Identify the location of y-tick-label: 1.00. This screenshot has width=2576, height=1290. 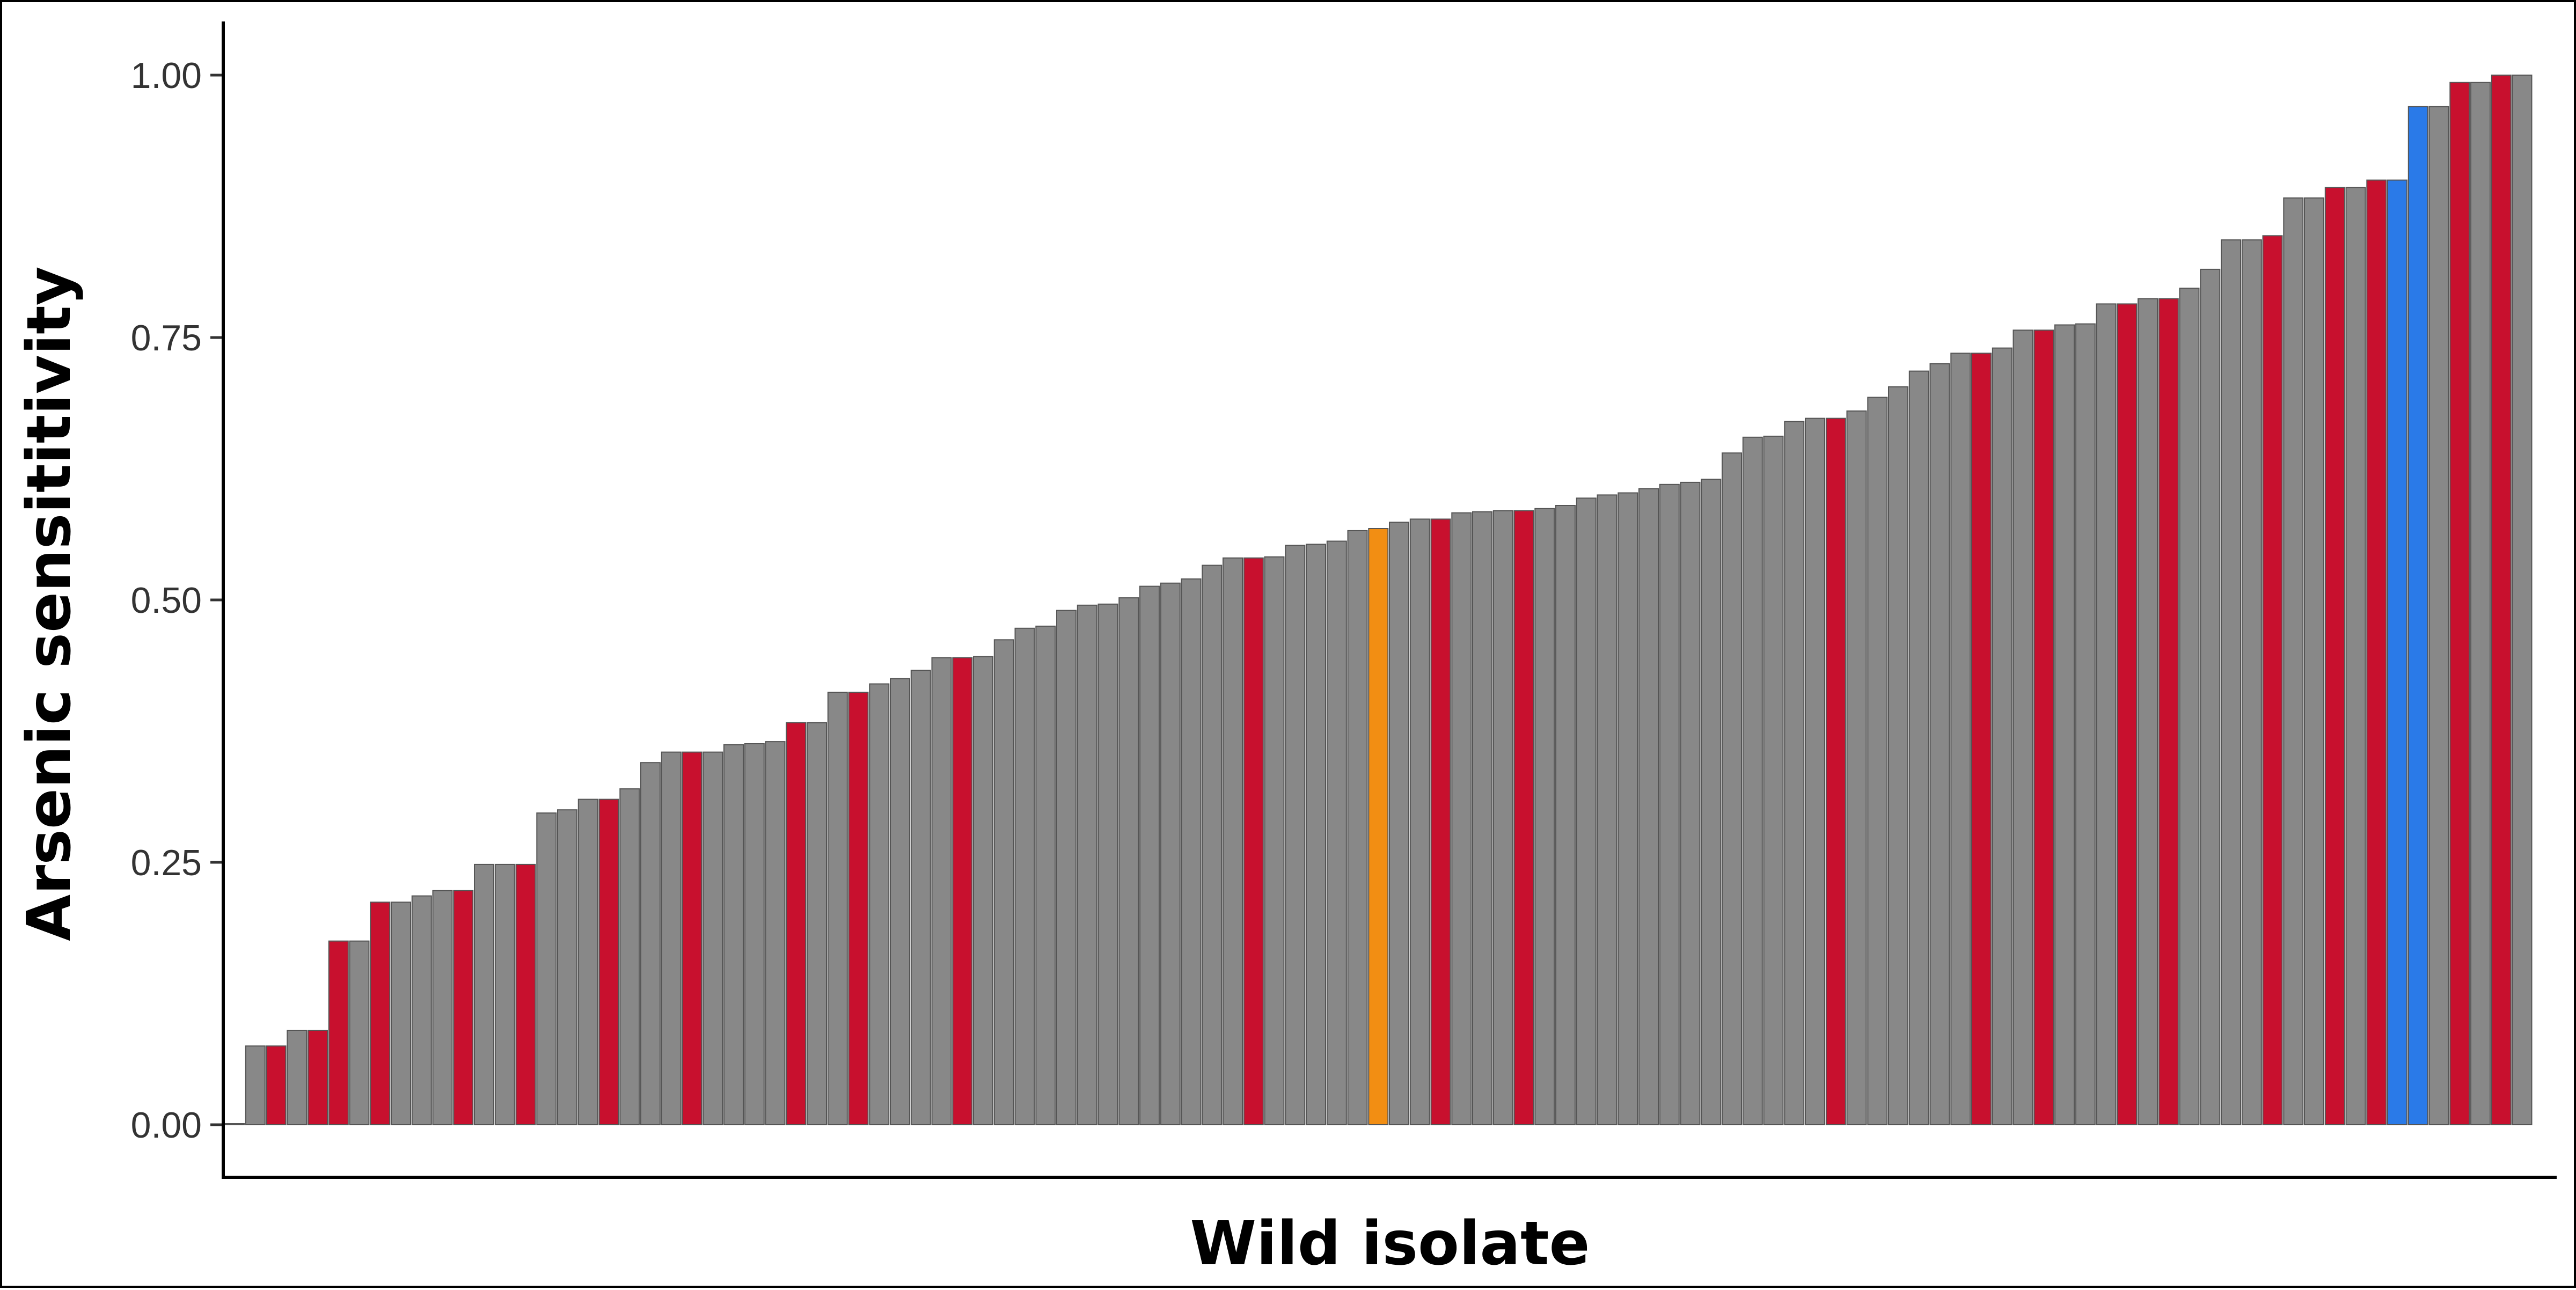
(166, 75).